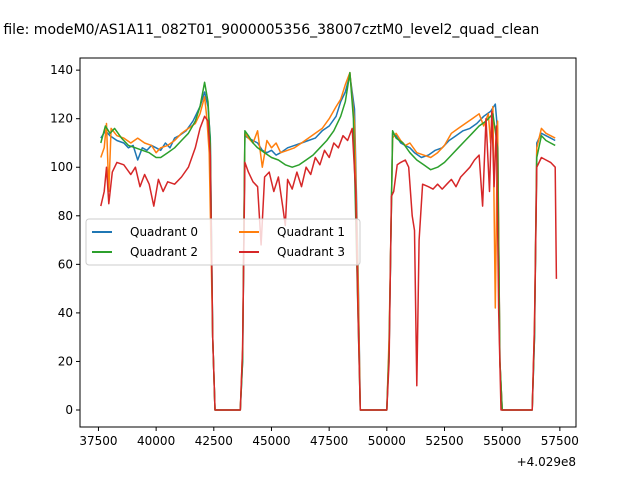 This screenshot has height=480, width=640. What do you see at coordinates (164, 252) in the screenshot?
I see `legend-label-quadrant-2: Quadrant 2` at bounding box center [164, 252].